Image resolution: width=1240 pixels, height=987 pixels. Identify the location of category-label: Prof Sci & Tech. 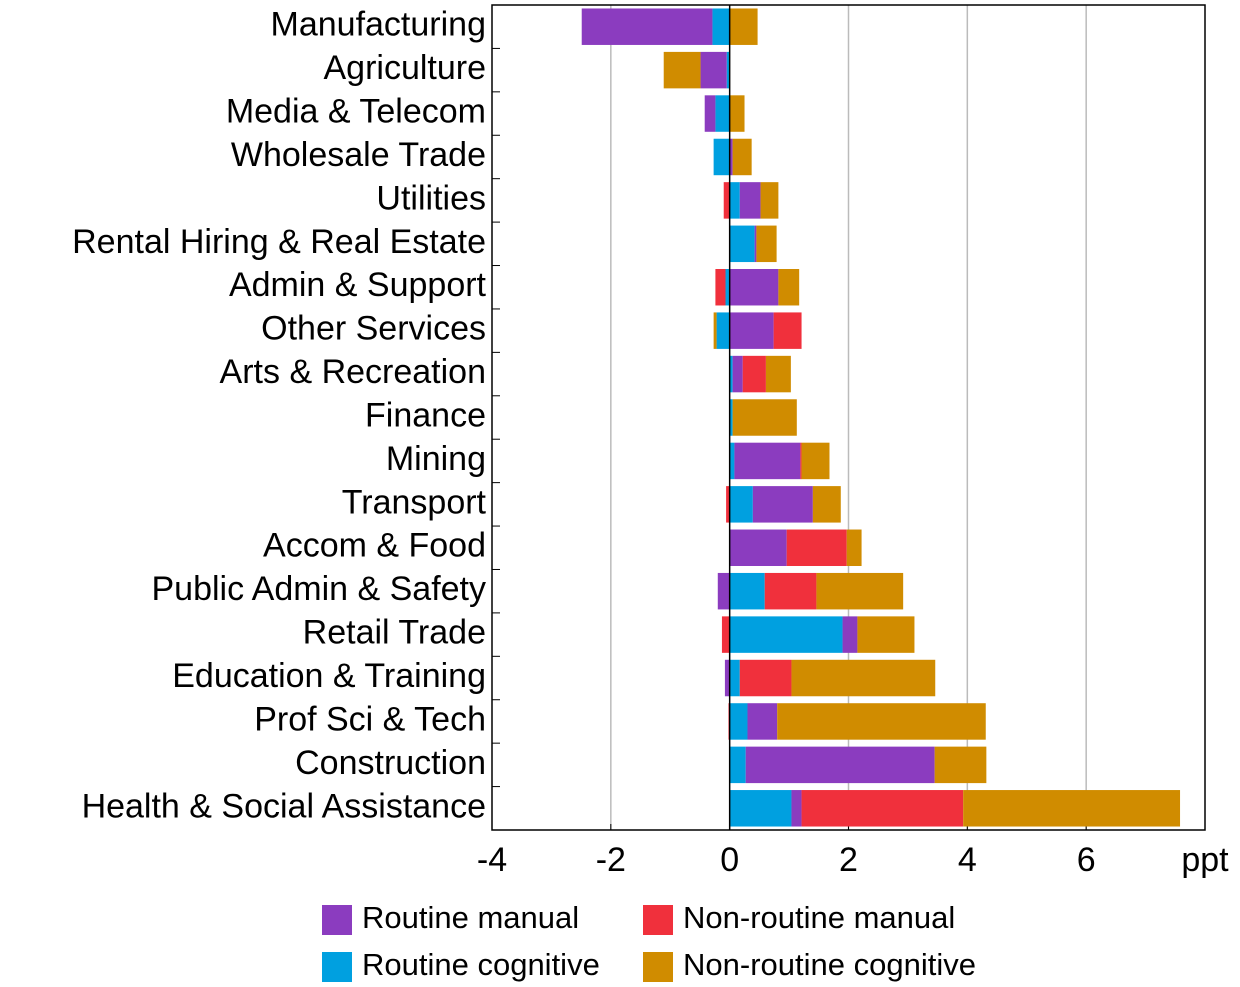
(370, 719).